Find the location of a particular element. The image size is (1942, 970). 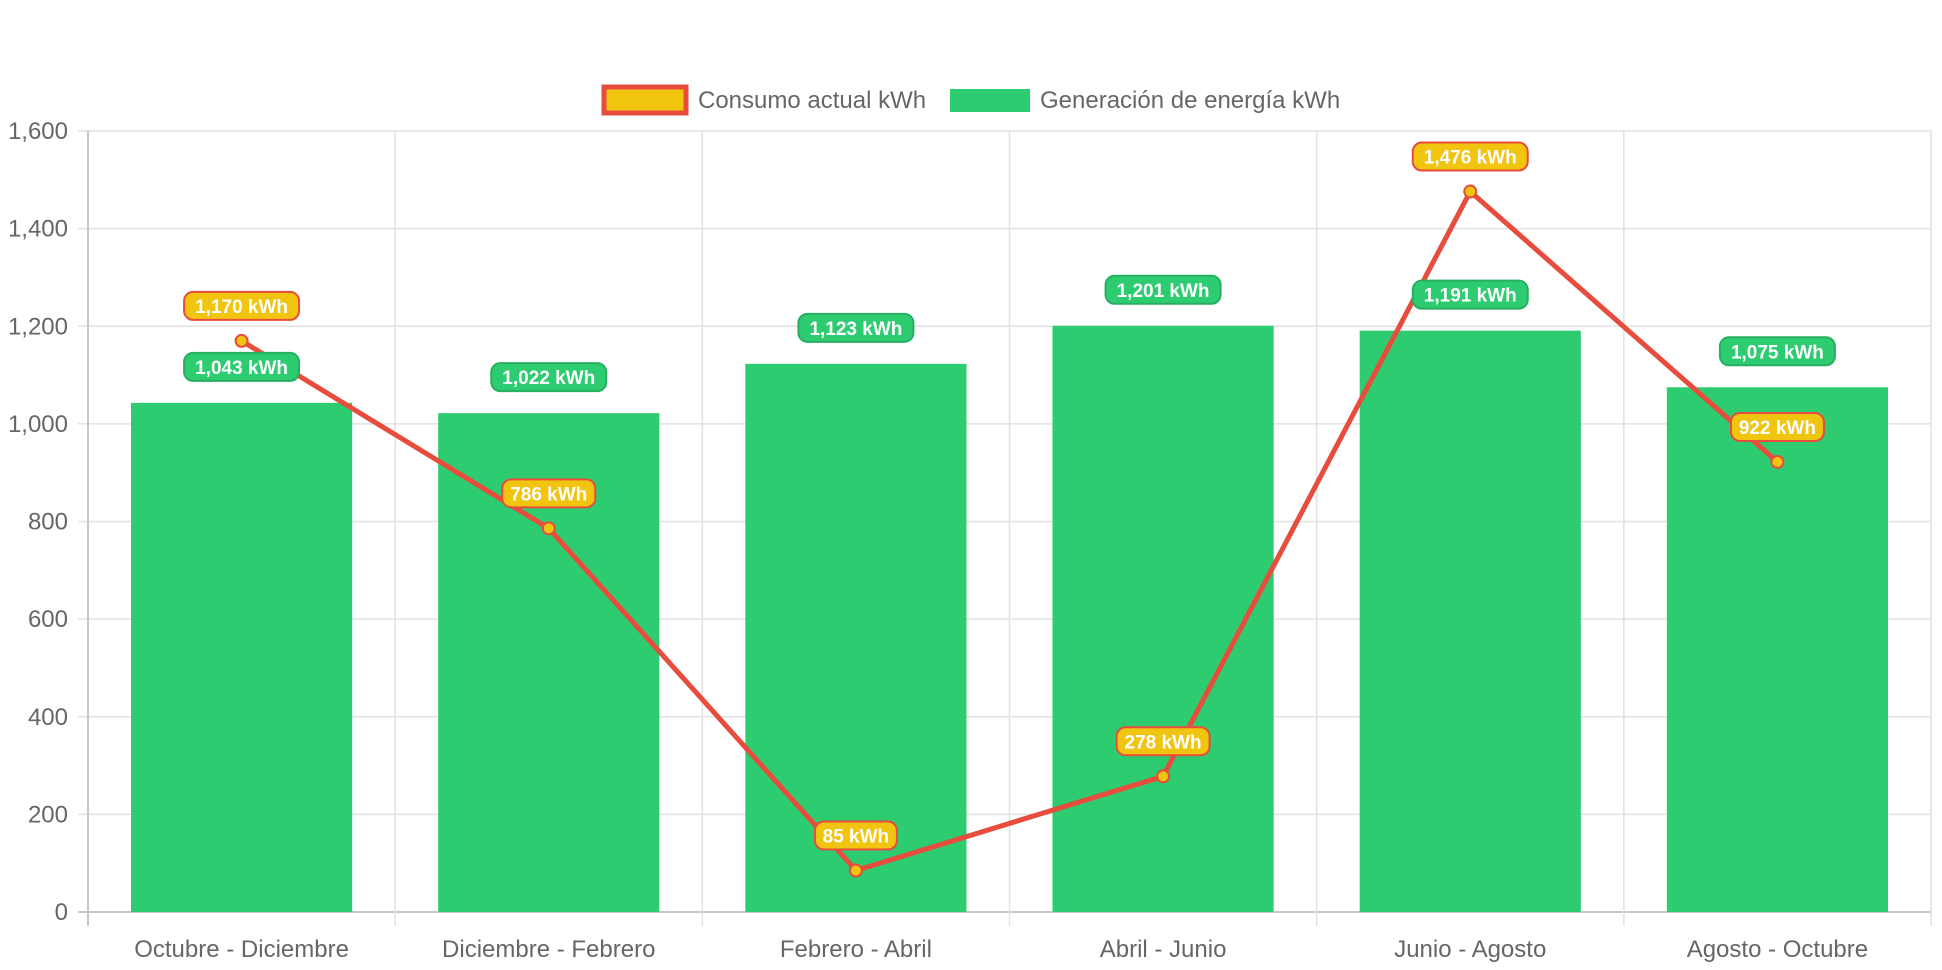

legend-item-consumo: Consumo actual kWh is located at coordinates (763, 100).